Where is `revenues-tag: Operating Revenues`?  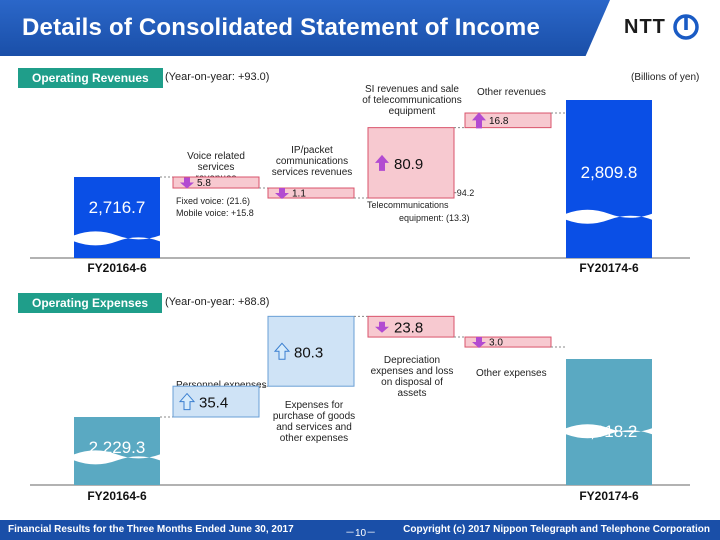 revenues-tag: Operating Revenues is located at coordinates (90, 78).